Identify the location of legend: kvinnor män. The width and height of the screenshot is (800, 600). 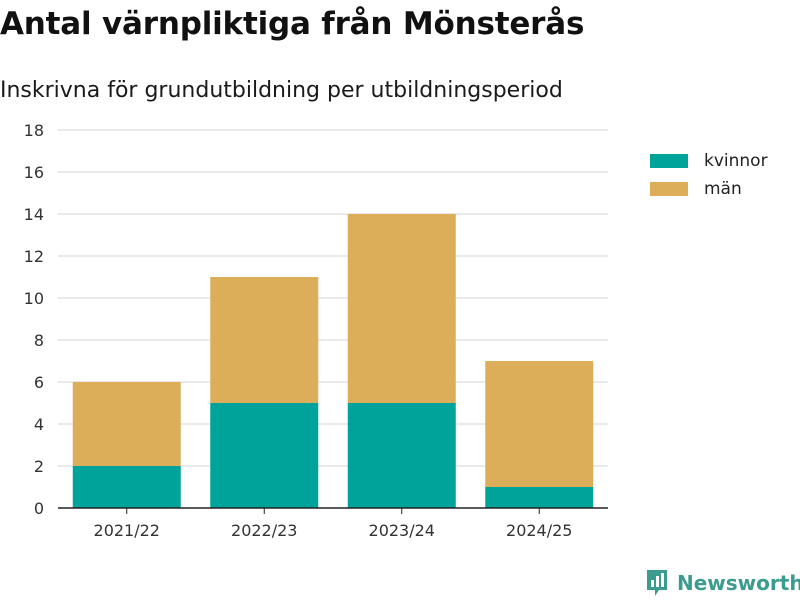
(709, 175).